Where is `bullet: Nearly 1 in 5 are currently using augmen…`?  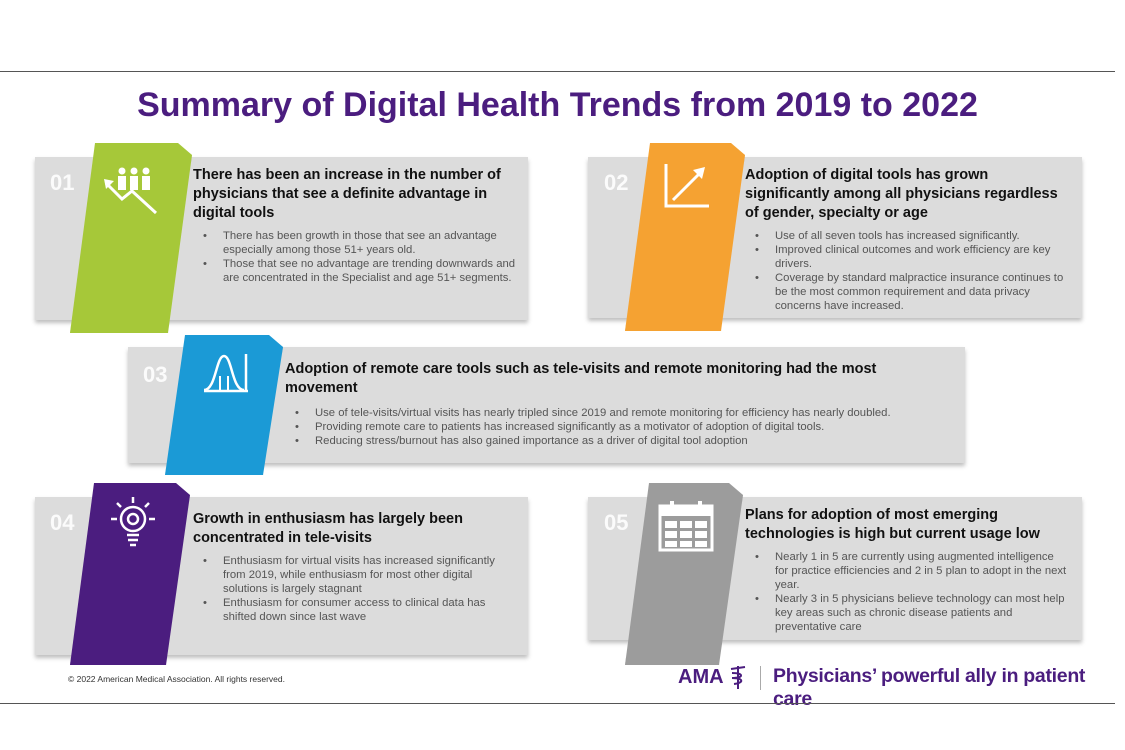 bullet: Nearly 1 in 5 are currently using augmen… is located at coordinates (912, 571).